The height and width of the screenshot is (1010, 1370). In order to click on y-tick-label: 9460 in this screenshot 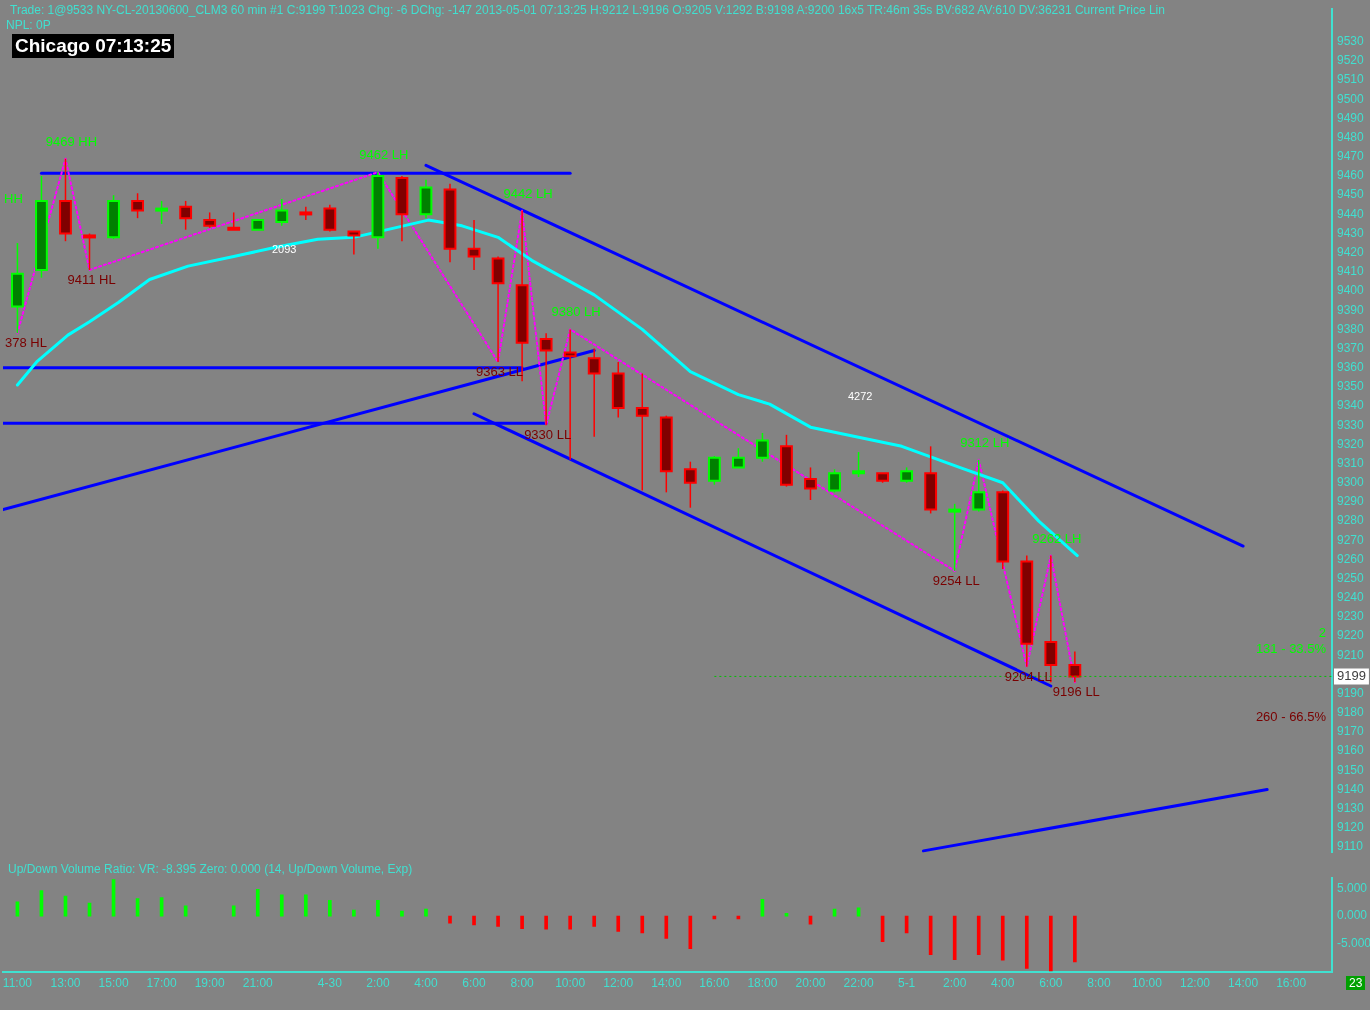, I will do `click(1351, 175)`.